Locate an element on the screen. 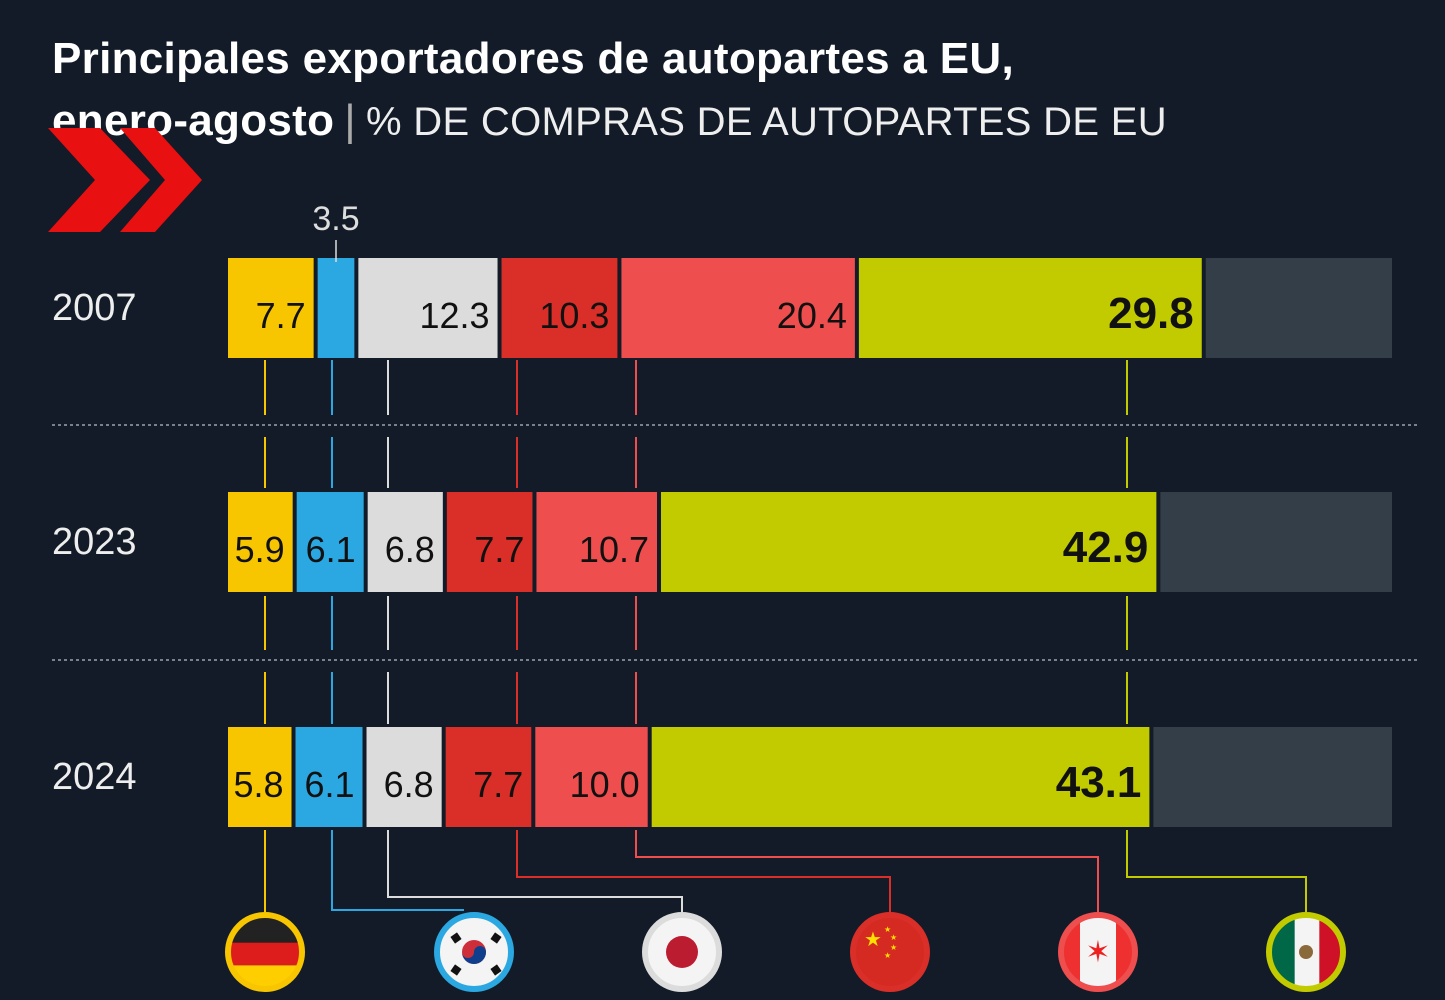 This screenshot has width=1445, height=1000. bg is located at coordinates (890, 952).